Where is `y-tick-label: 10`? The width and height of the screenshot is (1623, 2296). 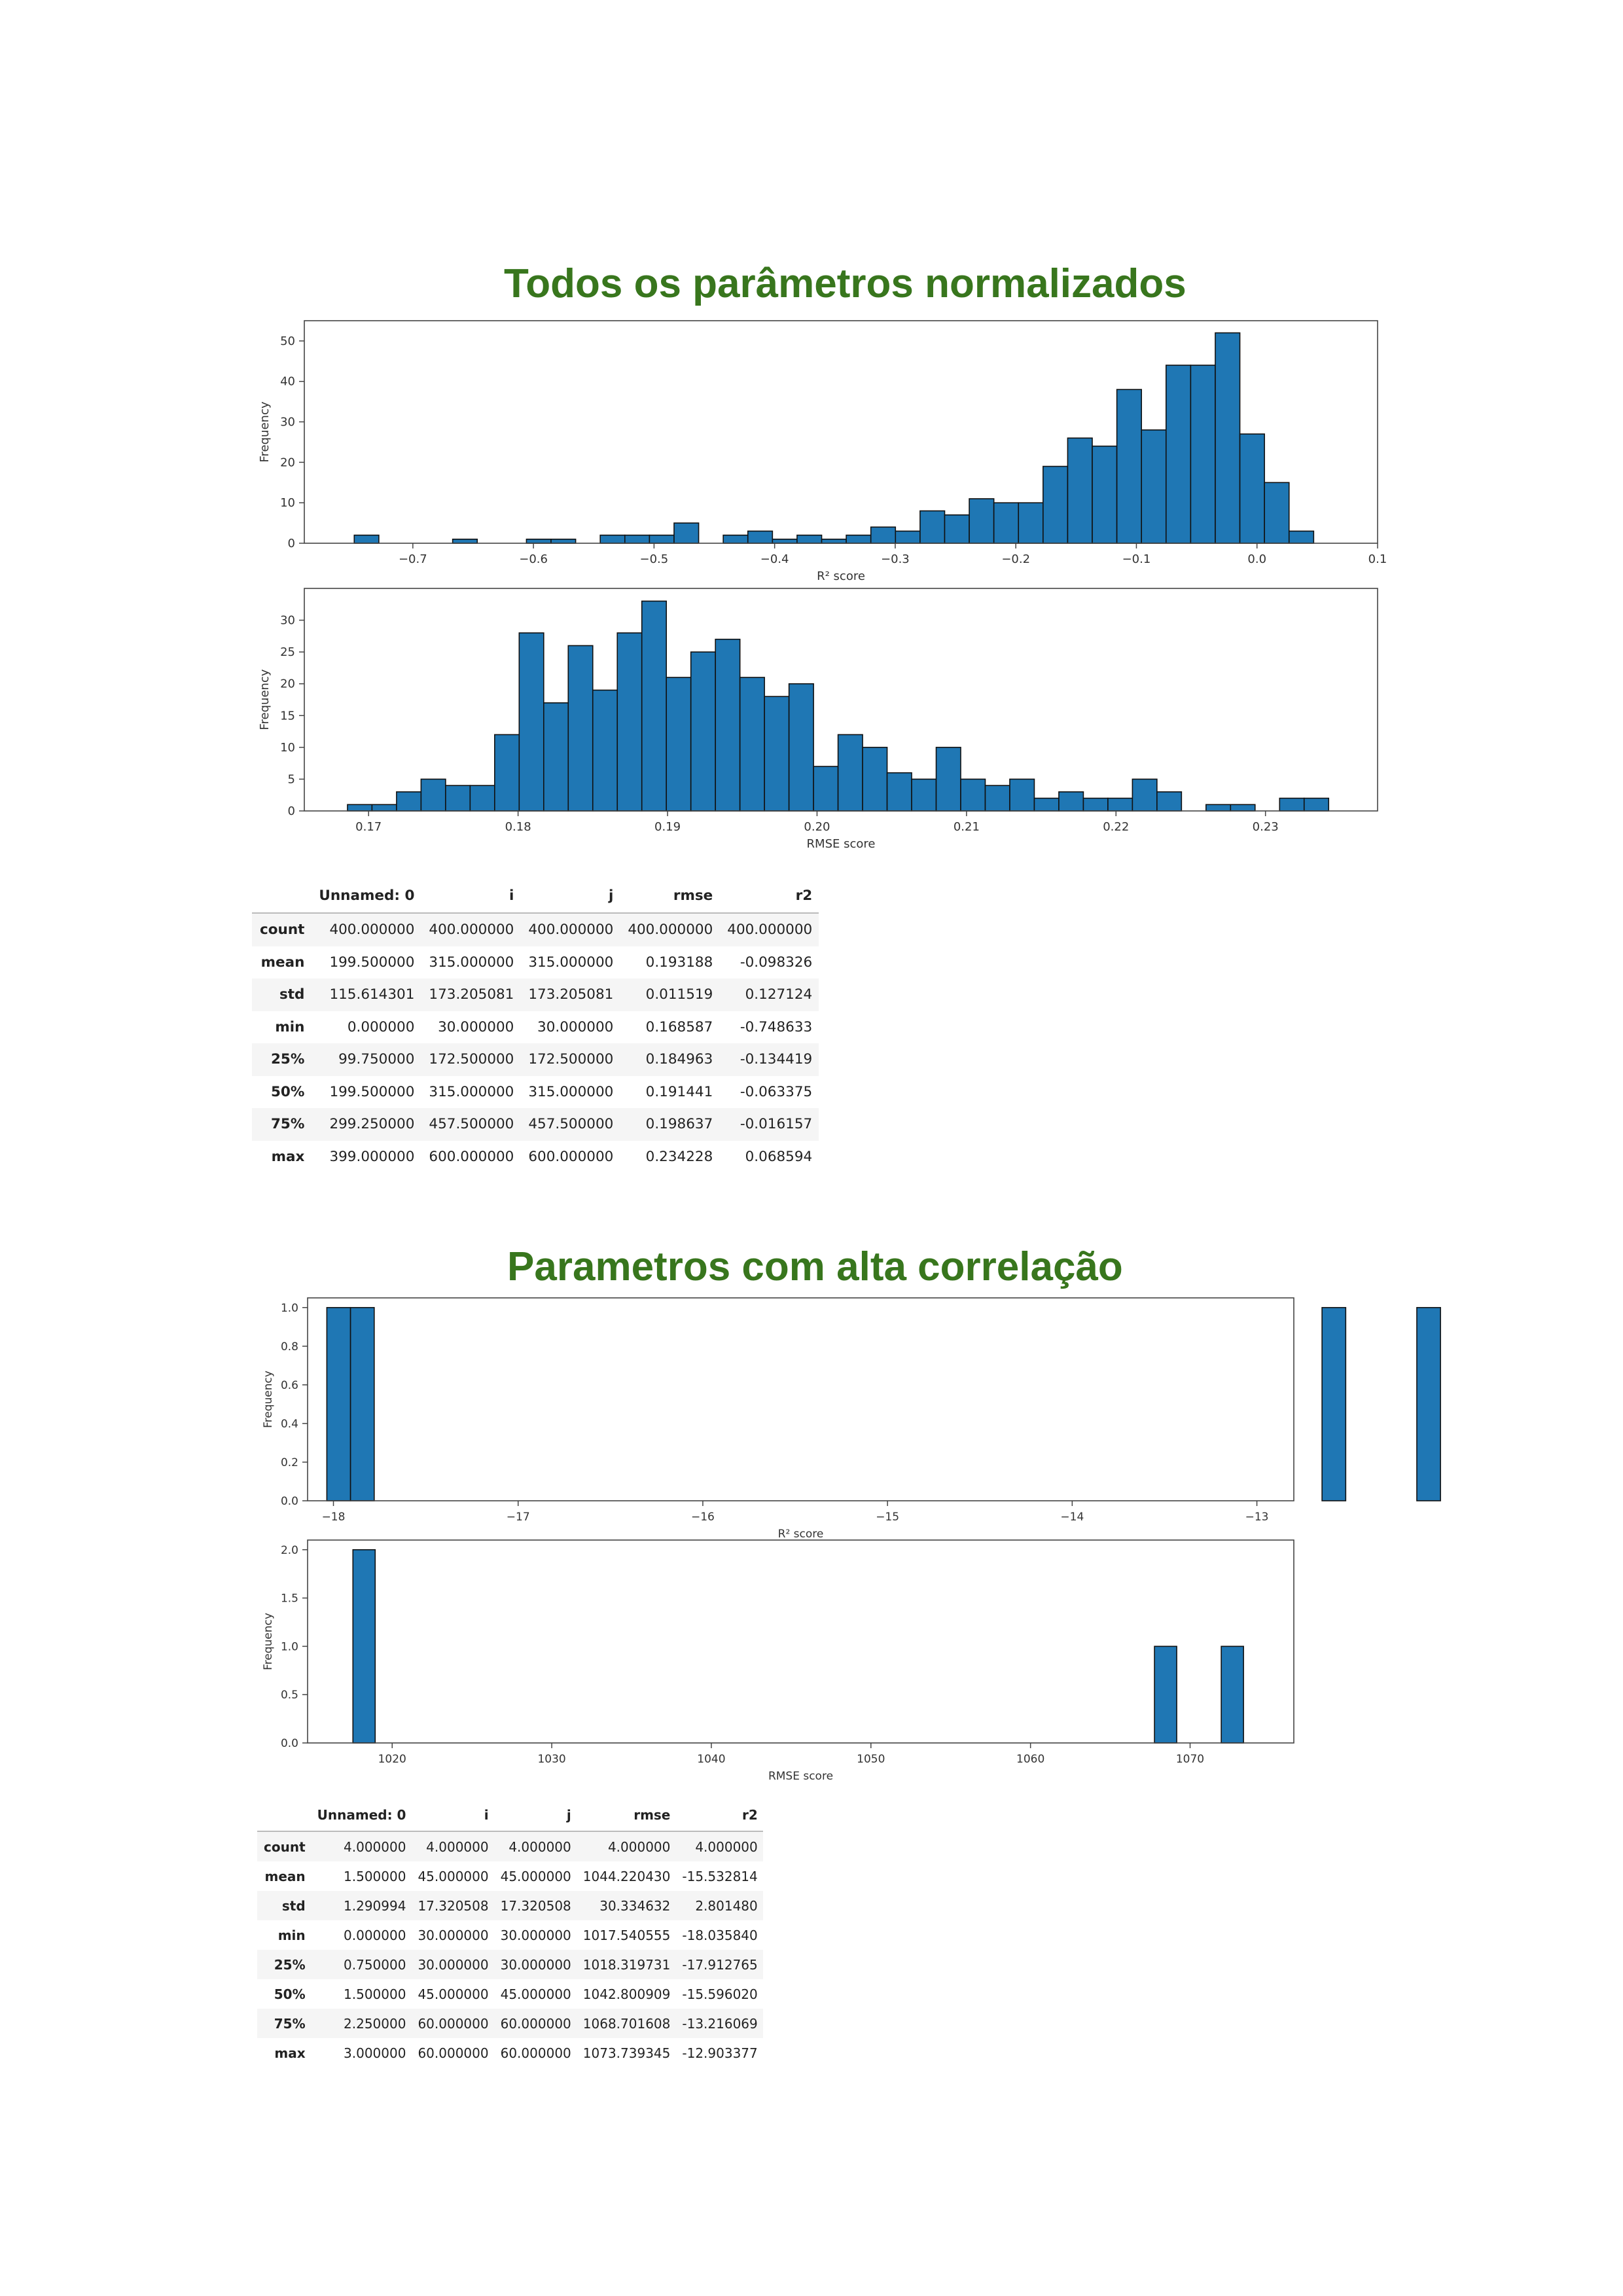 y-tick-label: 10 is located at coordinates (287, 748).